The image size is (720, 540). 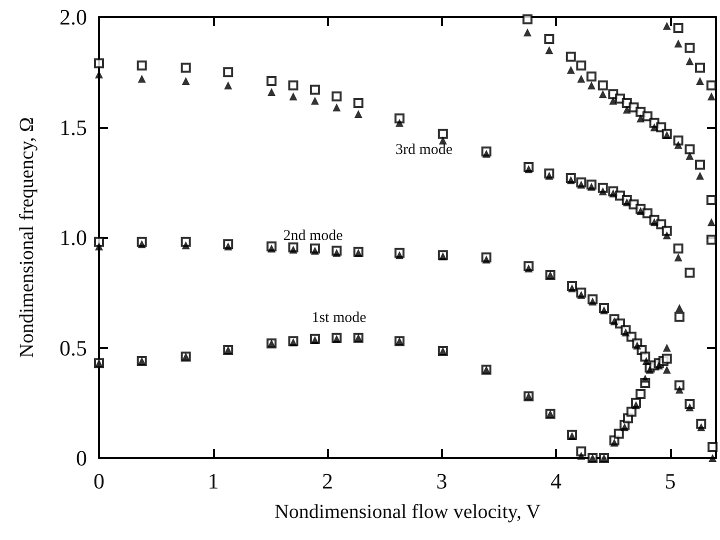 What do you see at coordinates (73, 127) in the screenshot?
I see `y-tick-label: 1.5` at bounding box center [73, 127].